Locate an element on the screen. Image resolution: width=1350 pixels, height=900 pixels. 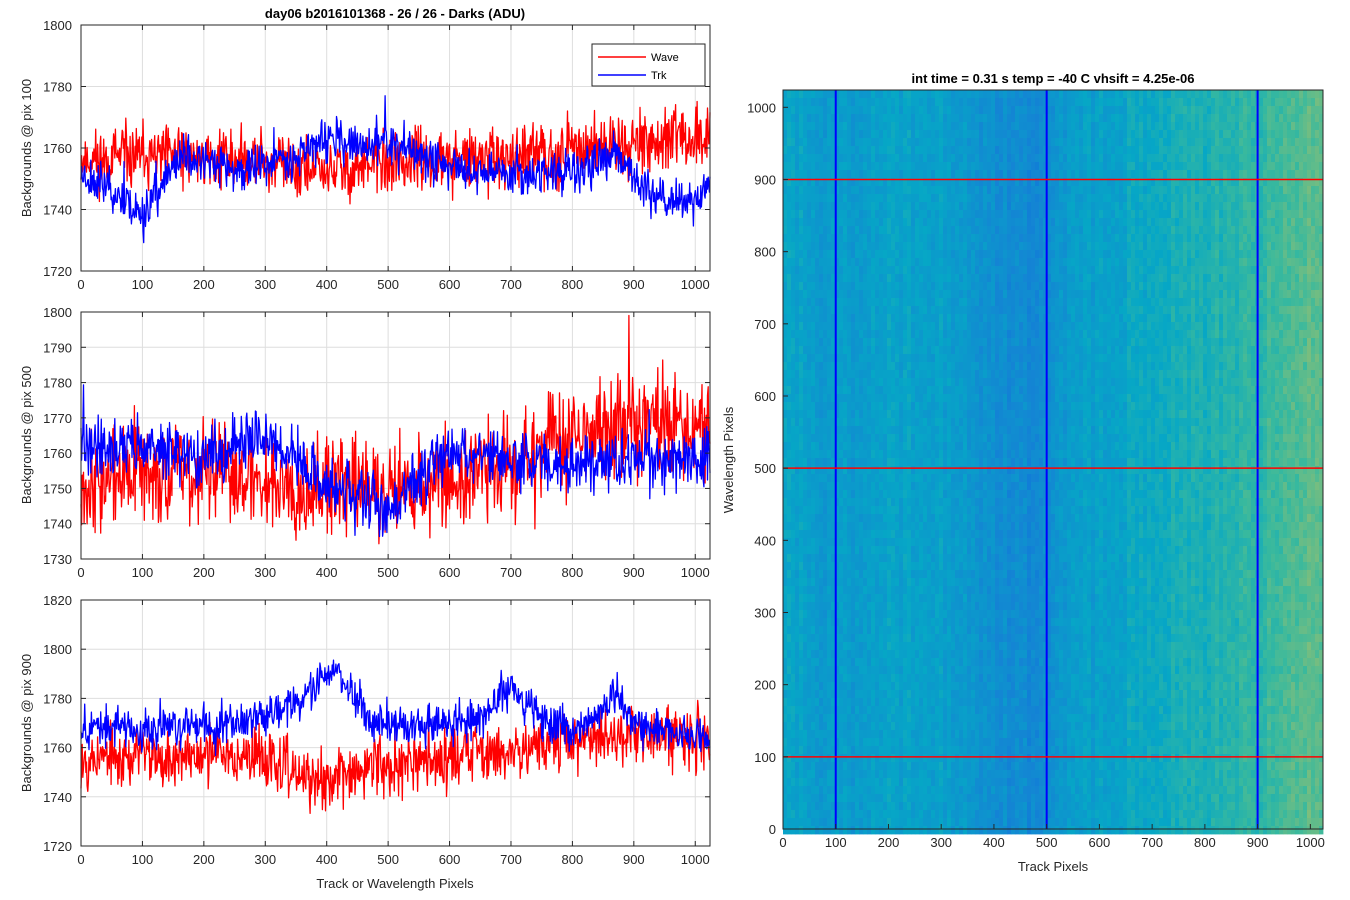
legend-trk-label: Trk is located at coordinates (659, 76).